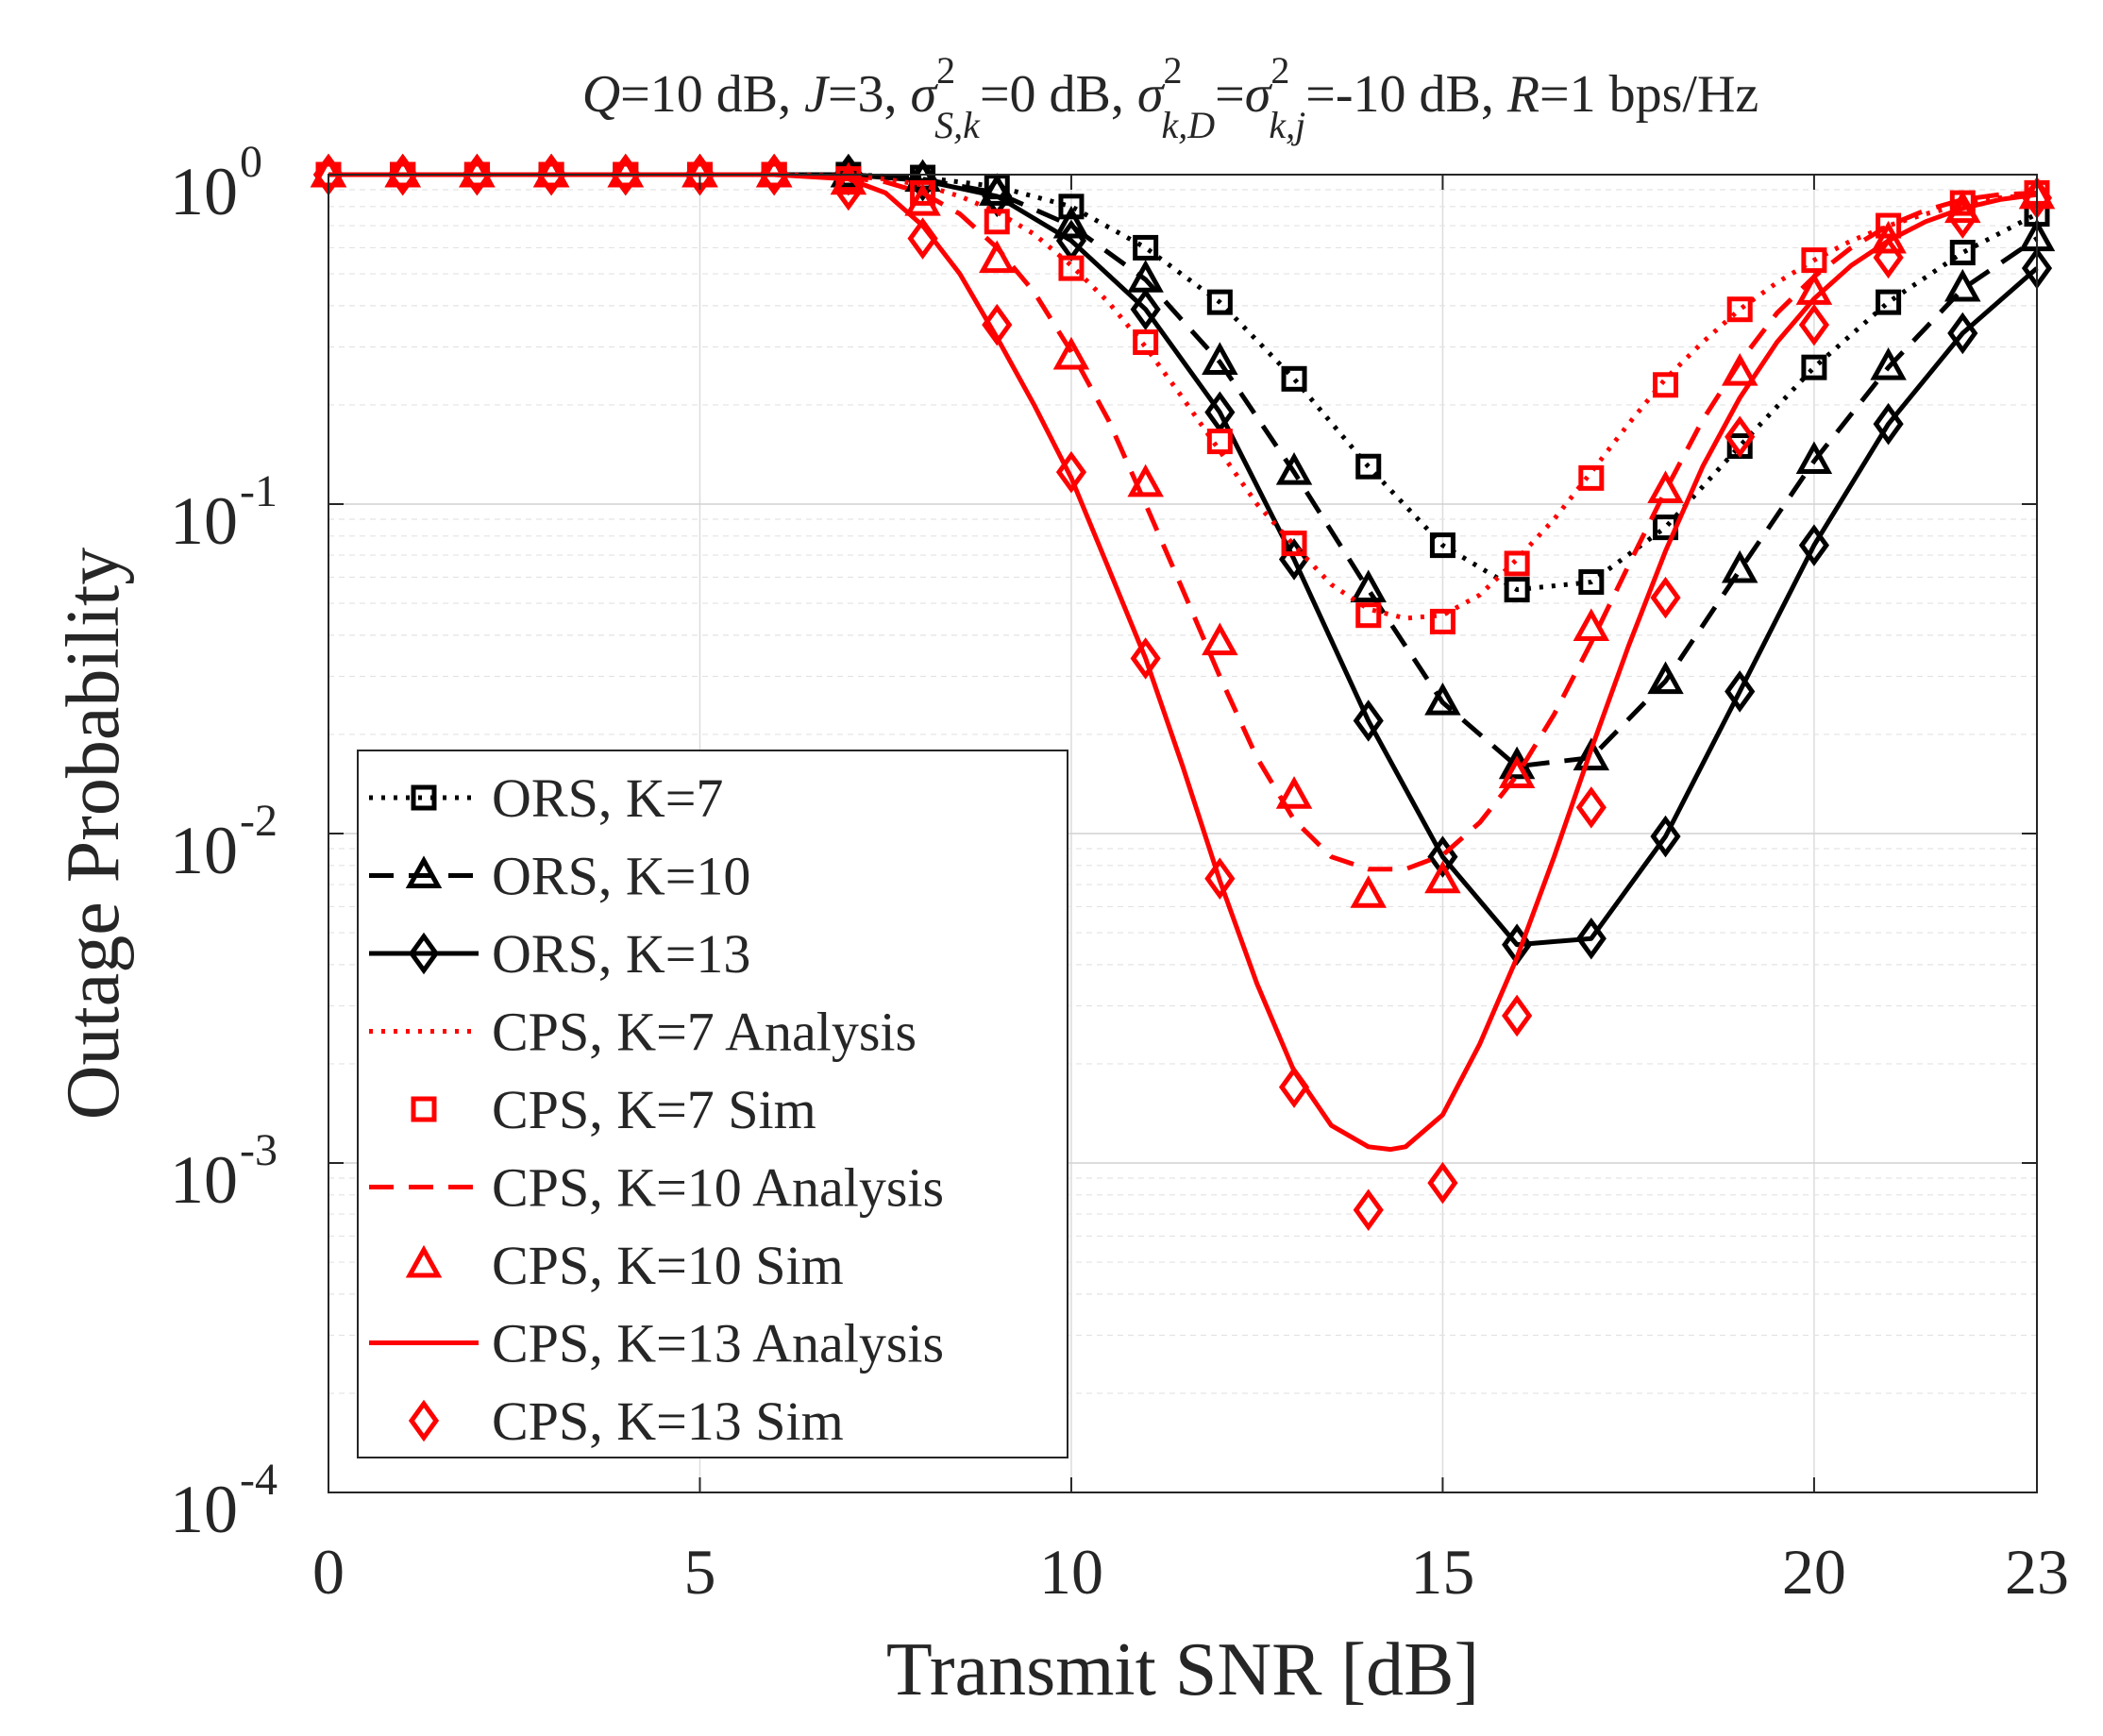 The height and width of the screenshot is (1736, 2103). What do you see at coordinates (668, 1421) in the screenshot?
I see `legend-label-cps-k-13-sim: CPS, K=13 Sim` at bounding box center [668, 1421].